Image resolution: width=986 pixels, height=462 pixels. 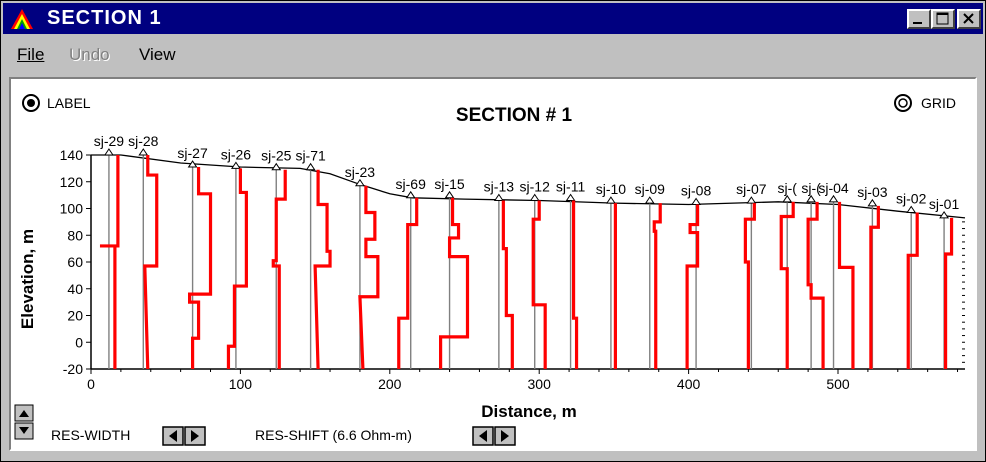 I want to click on res-shift-increase-button, so click(x=505, y=436).